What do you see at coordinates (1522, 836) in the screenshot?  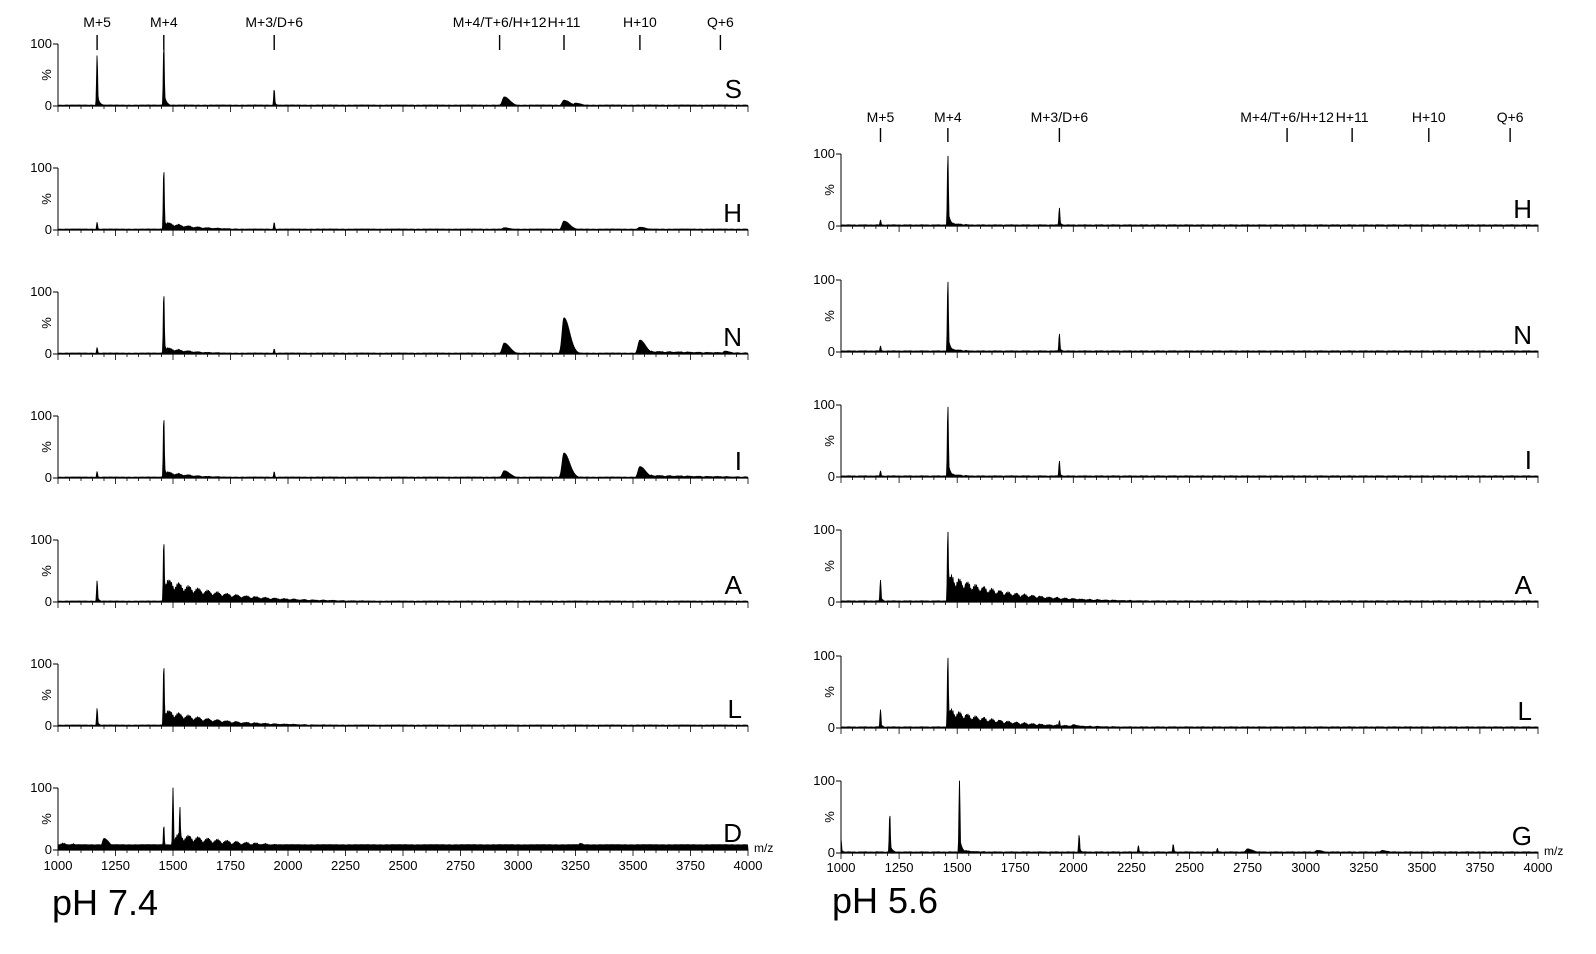 I see `panel-label: G` at bounding box center [1522, 836].